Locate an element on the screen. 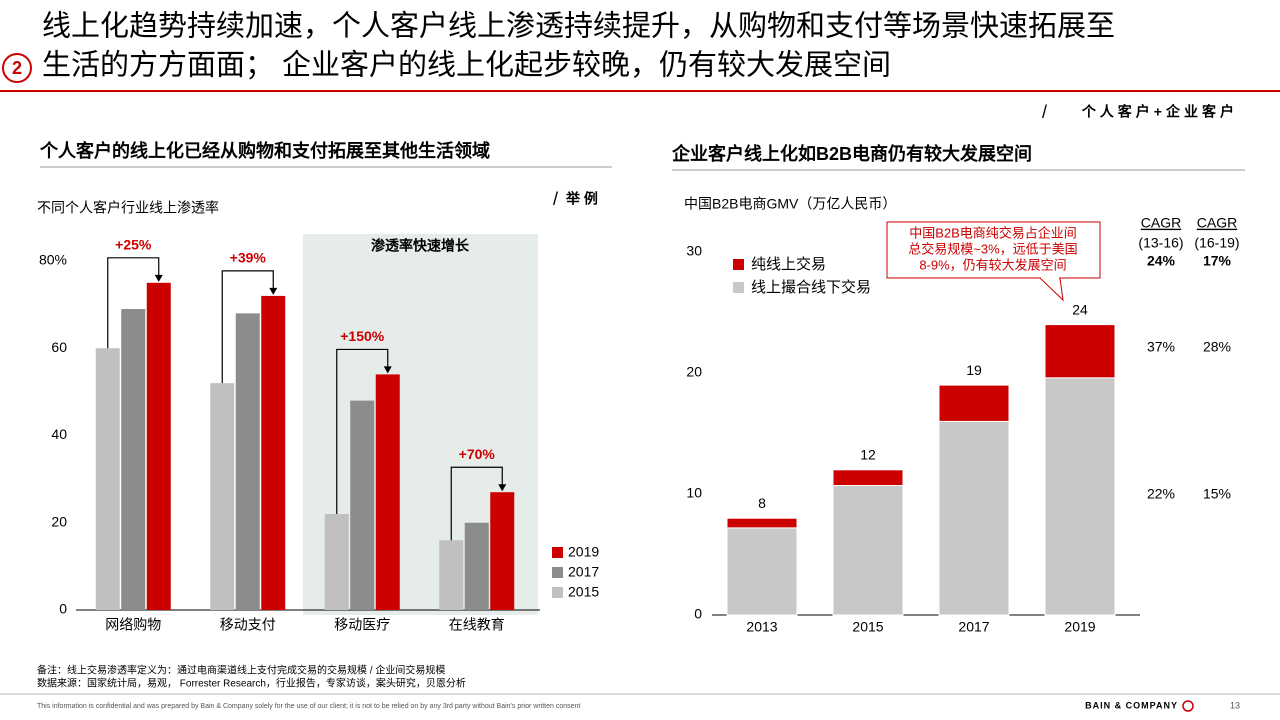  callout-box is located at coordinates (993, 250).